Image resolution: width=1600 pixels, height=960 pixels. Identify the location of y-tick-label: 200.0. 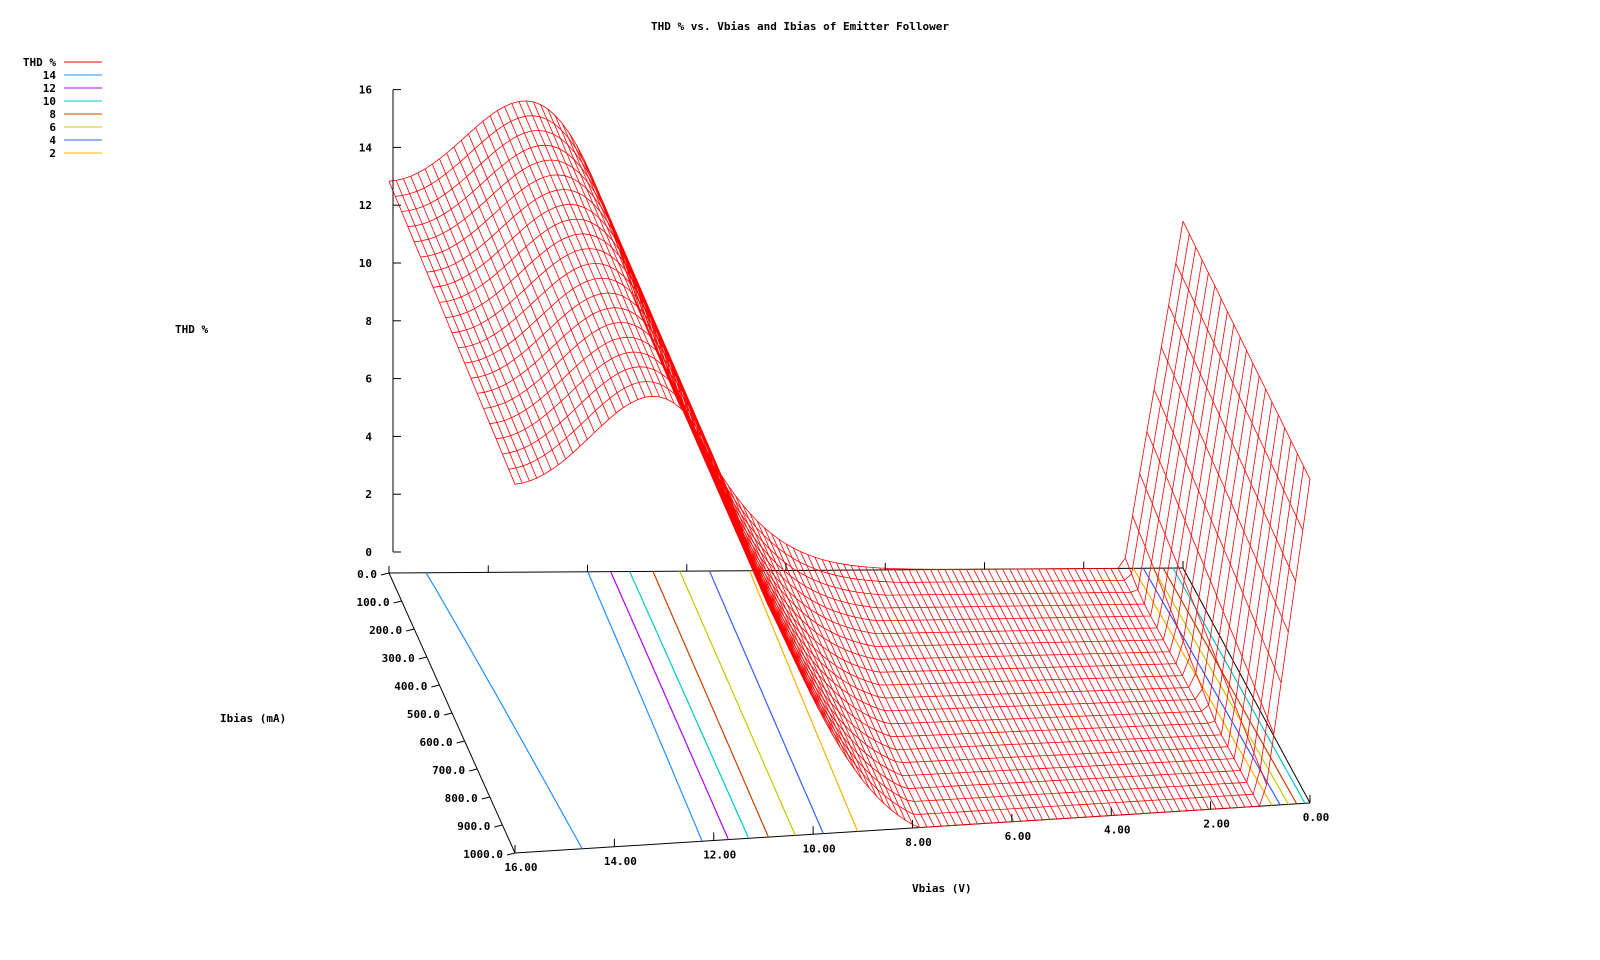
(385, 630).